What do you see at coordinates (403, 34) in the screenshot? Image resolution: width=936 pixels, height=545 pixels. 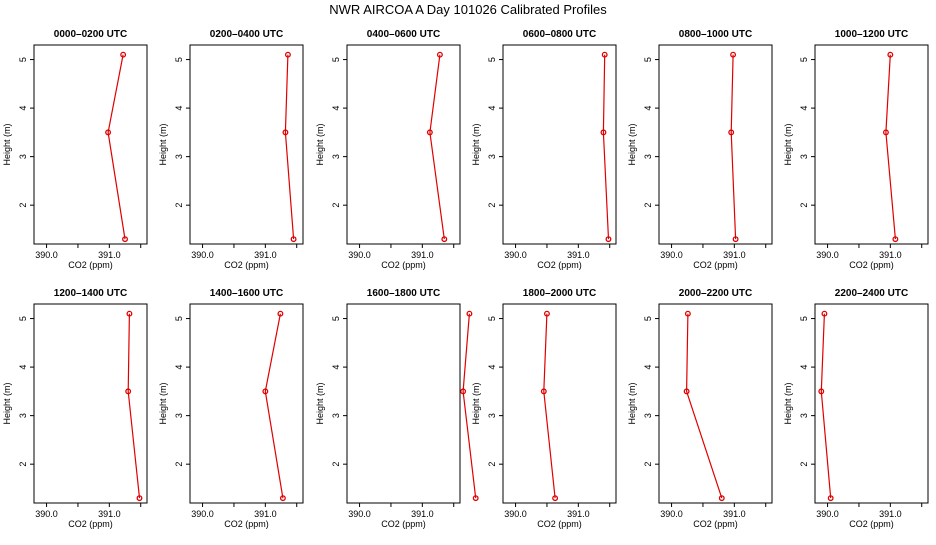 I see `panel-title: 0400–0600 UTC` at bounding box center [403, 34].